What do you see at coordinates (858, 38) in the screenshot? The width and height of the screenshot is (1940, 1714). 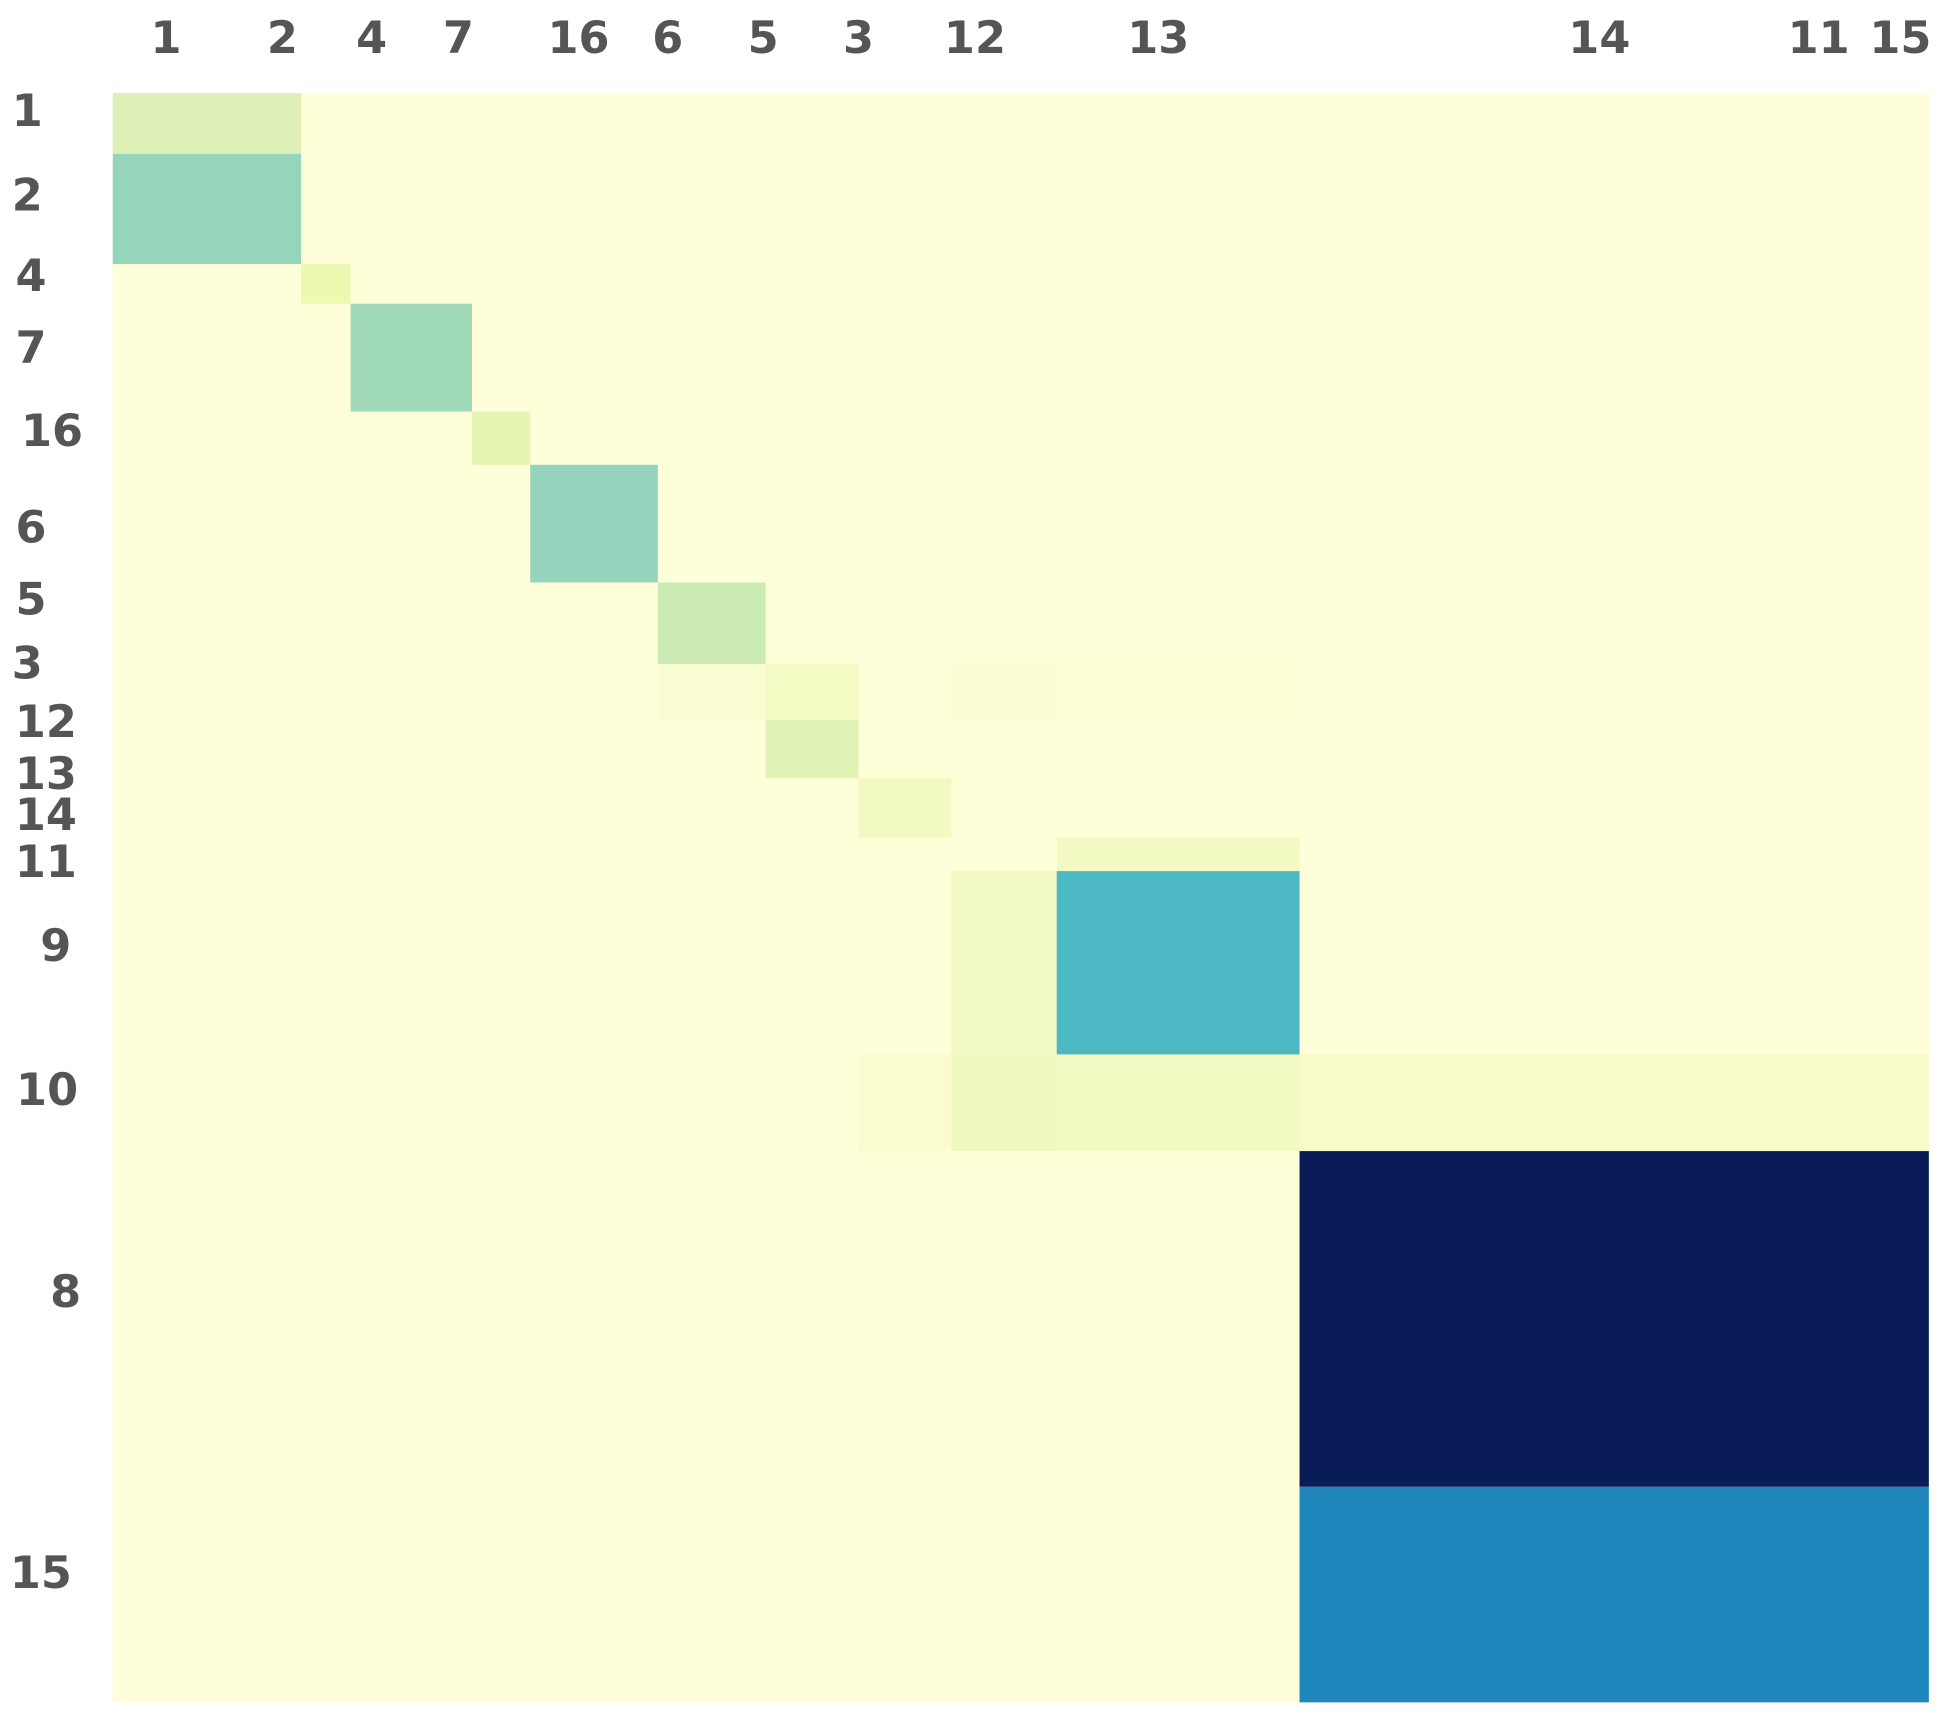 I see `column-label: 3` at bounding box center [858, 38].